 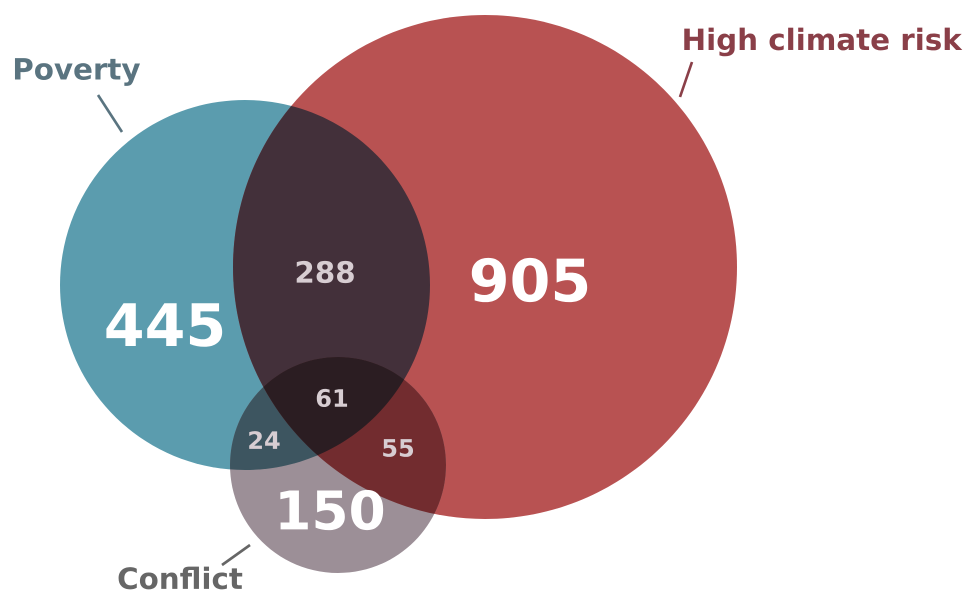 What do you see at coordinates (325, 272) in the screenshot?
I see `text: 288` at bounding box center [325, 272].